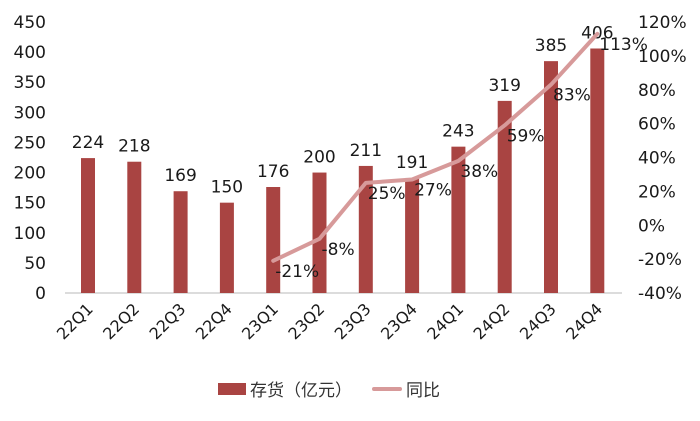 This screenshot has height=421, width=700. I want to click on x-tick-label: 22Q3, so click(167, 321).